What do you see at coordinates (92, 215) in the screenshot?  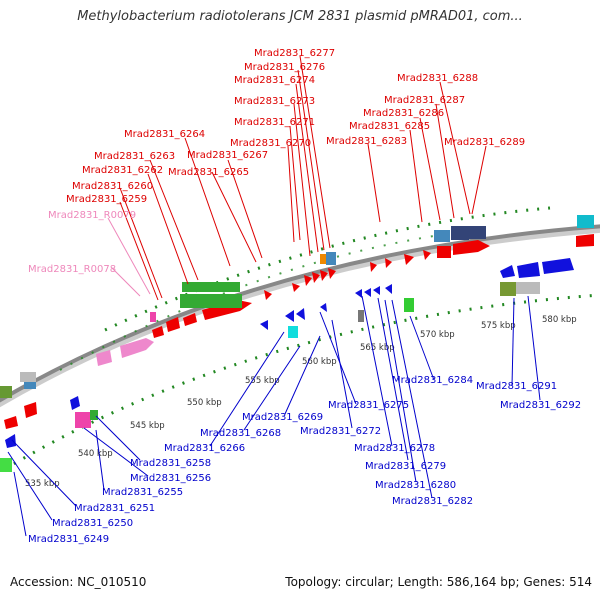 I see `gene-label: Mrad2831_R0079` at bounding box center [92, 215].